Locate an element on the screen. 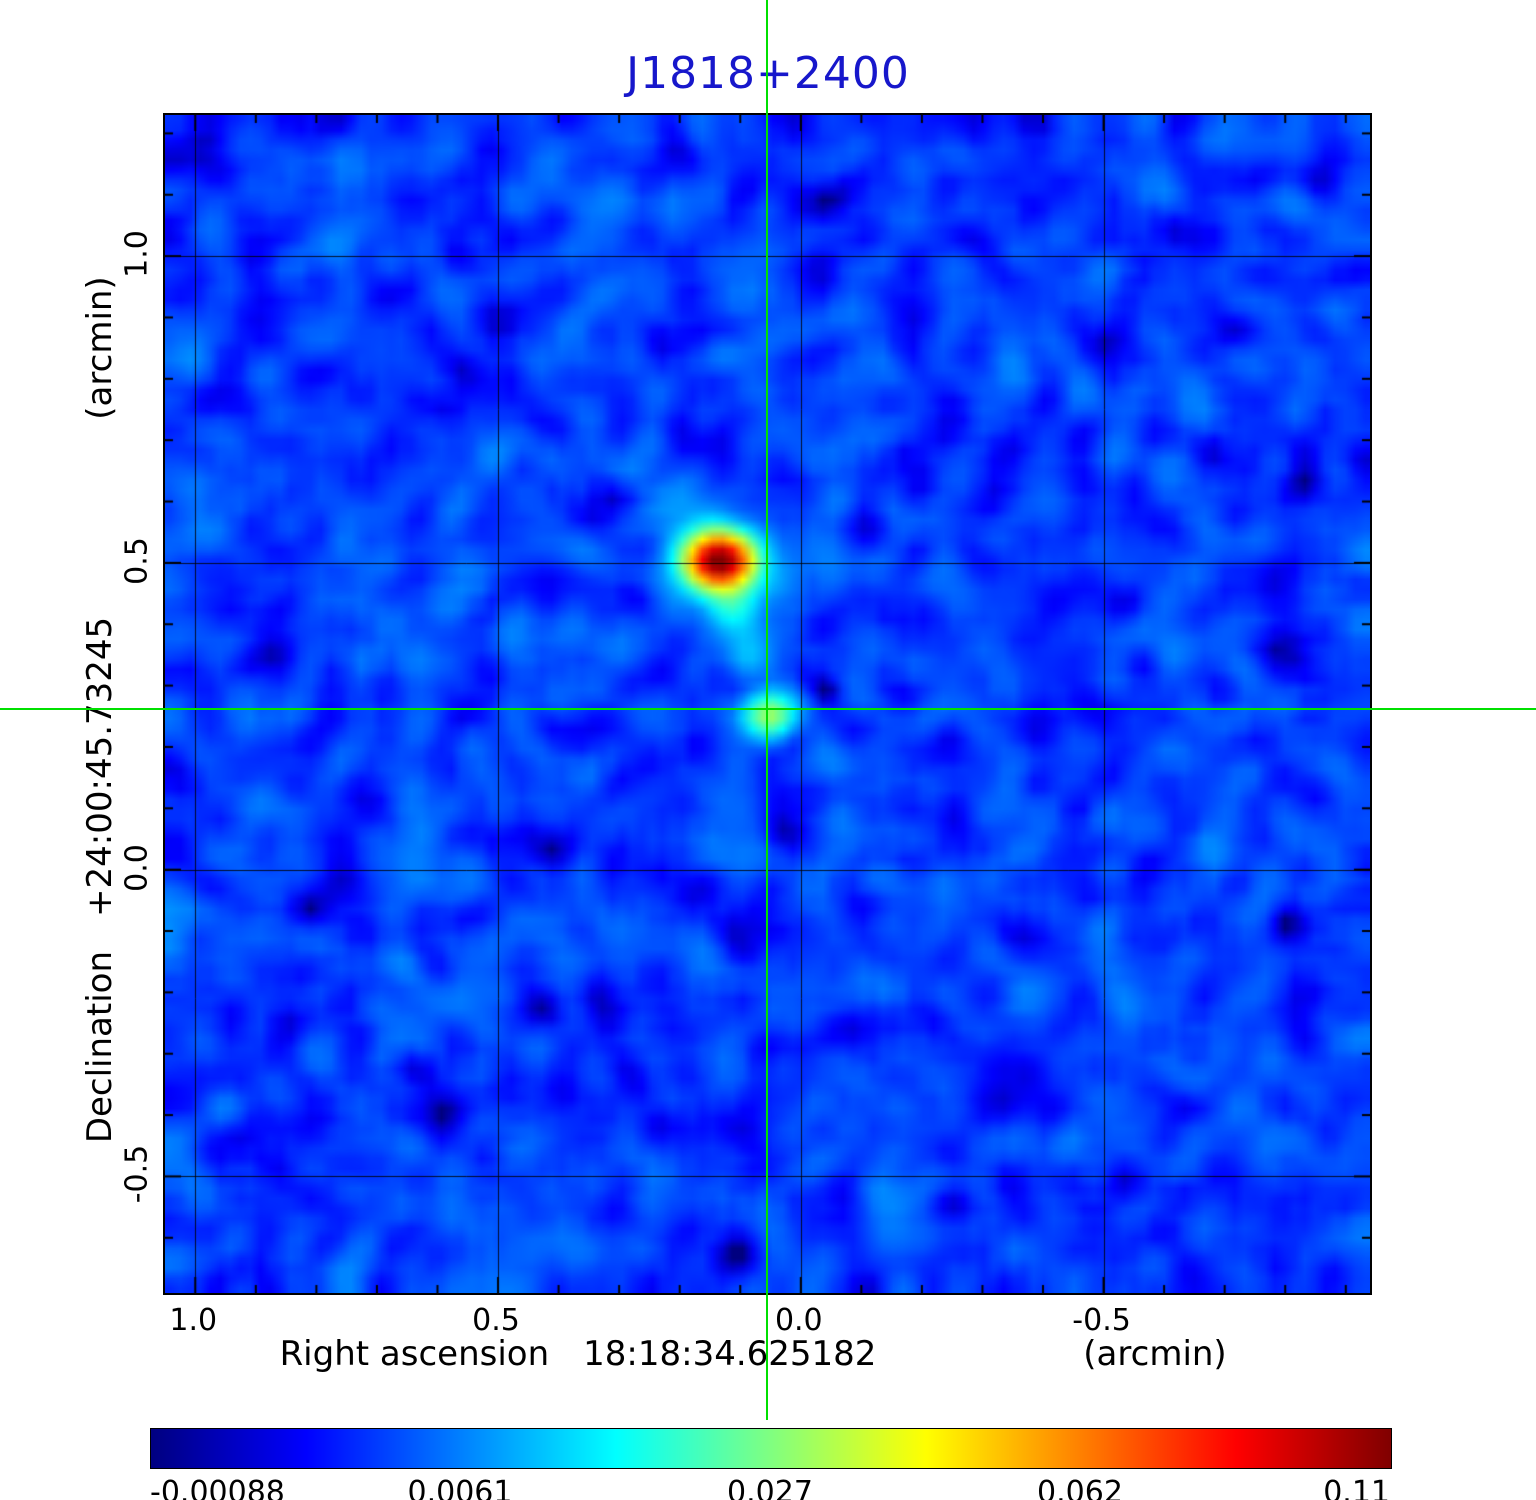 Image resolution: width=1536 pixels, height=1500 pixels. crosshair-horizontal-line is located at coordinates (768, 709).